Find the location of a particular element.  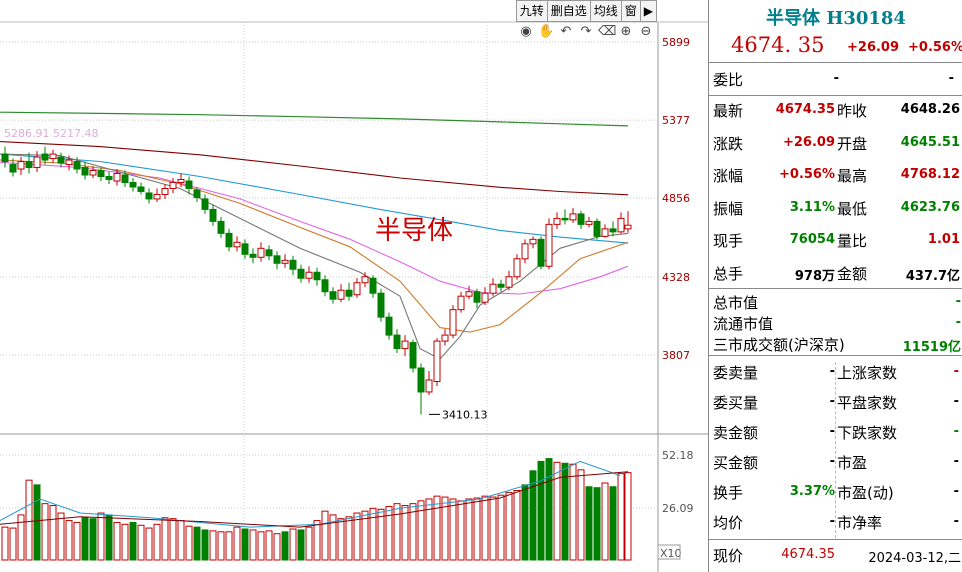

eye-icon: ◉ is located at coordinates (526, 31).